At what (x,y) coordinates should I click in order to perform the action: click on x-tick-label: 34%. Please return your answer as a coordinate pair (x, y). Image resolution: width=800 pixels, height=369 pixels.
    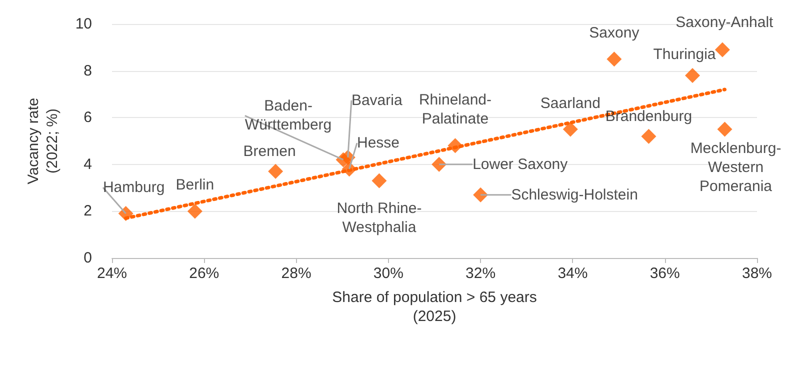
    Looking at the image, I should click on (573, 273).